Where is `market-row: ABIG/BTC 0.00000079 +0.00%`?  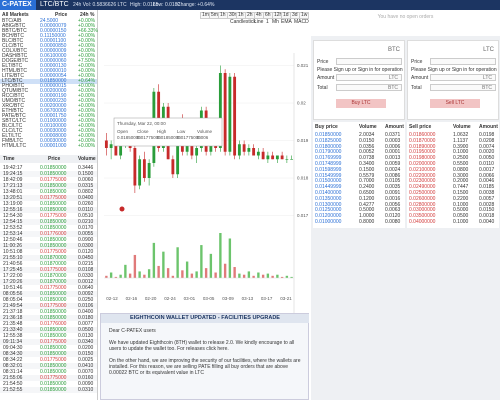 market-row: ABIG/BTC 0.00000079 +0.00% is located at coordinates (48, 26).